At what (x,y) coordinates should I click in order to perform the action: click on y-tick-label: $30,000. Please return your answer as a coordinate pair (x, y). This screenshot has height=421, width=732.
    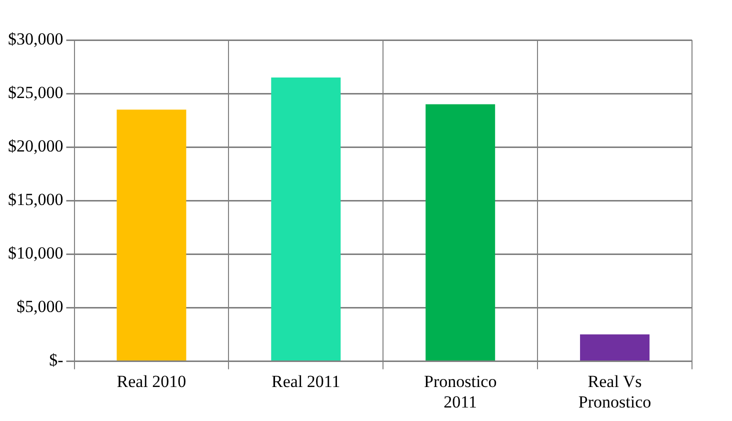
    Looking at the image, I should click on (36, 38).